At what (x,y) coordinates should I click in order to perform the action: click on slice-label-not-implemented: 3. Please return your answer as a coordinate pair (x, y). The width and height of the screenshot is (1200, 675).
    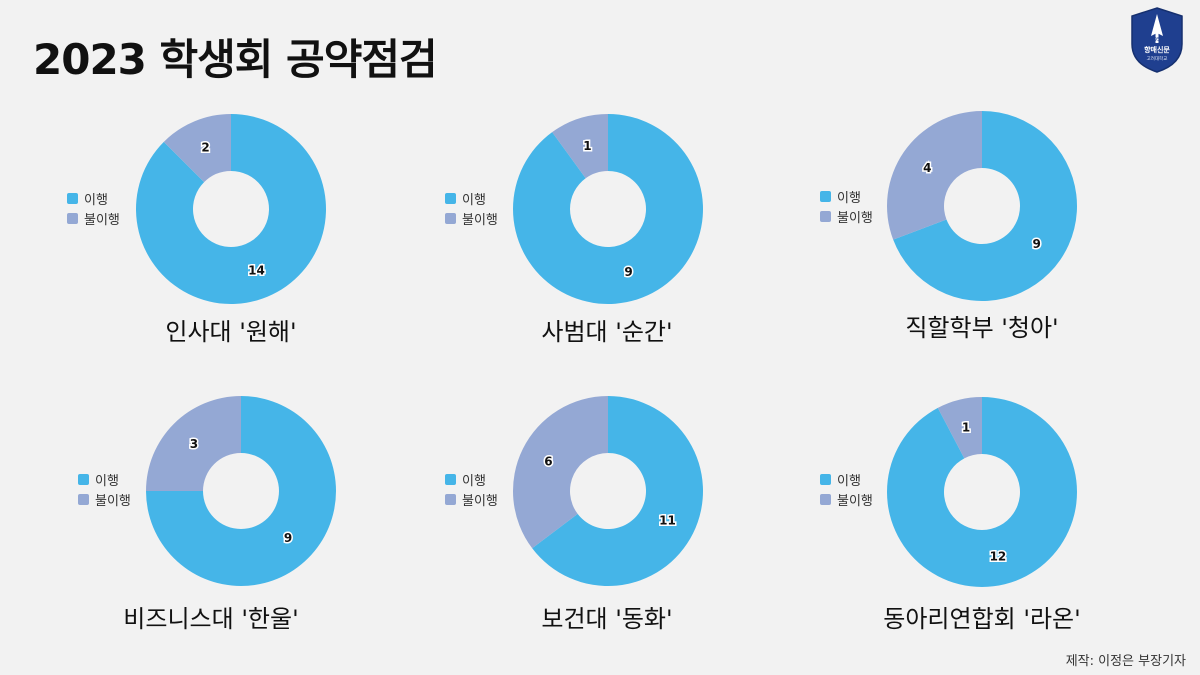
    Looking at the image, I should click on (194, 444).